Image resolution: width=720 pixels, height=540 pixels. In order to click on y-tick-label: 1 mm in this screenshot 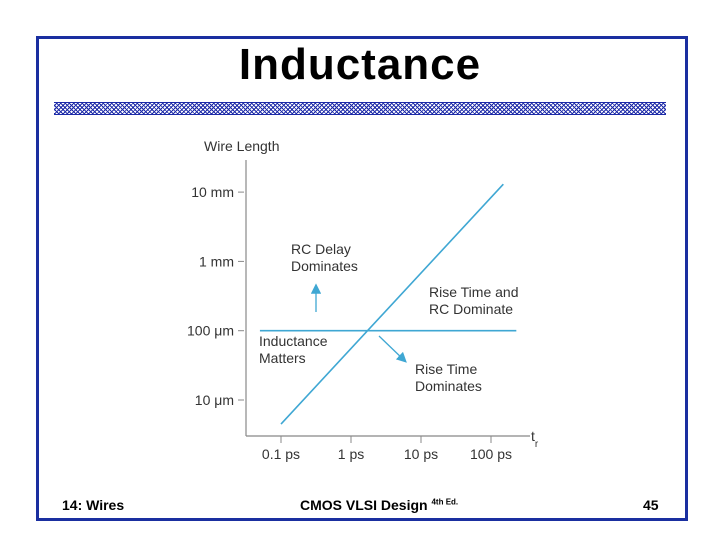, I will do `click(216, 261)`.